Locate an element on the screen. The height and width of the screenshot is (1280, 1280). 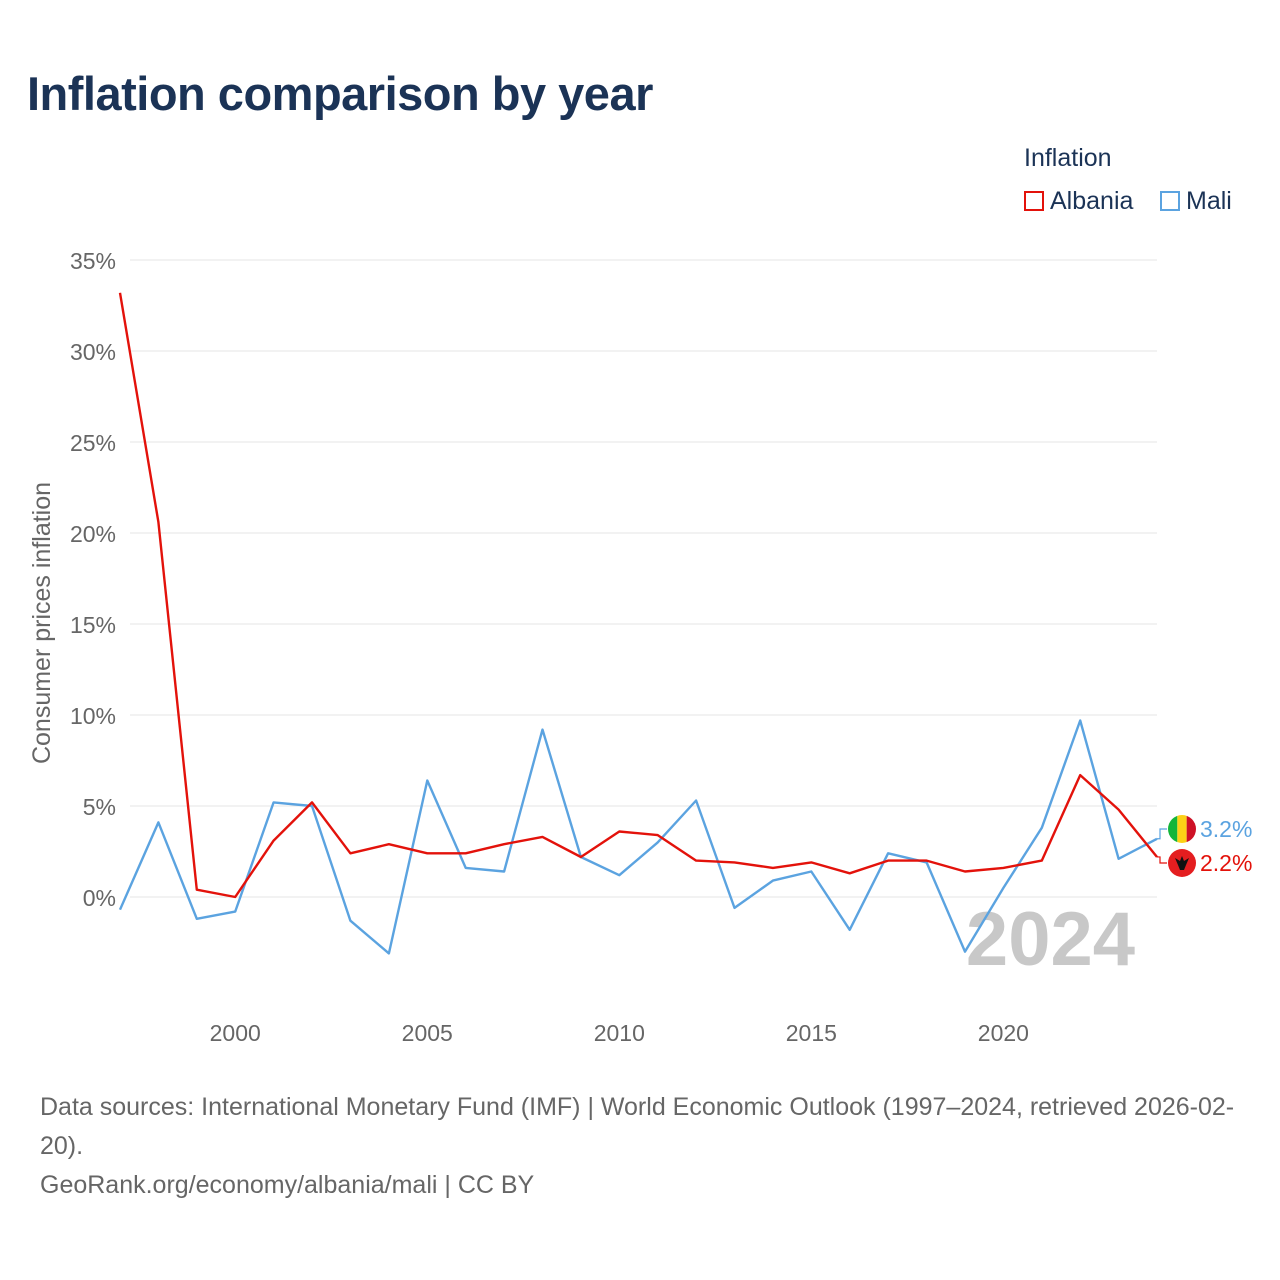
y-tick-label: 0% is located at coordinates (99, 898).